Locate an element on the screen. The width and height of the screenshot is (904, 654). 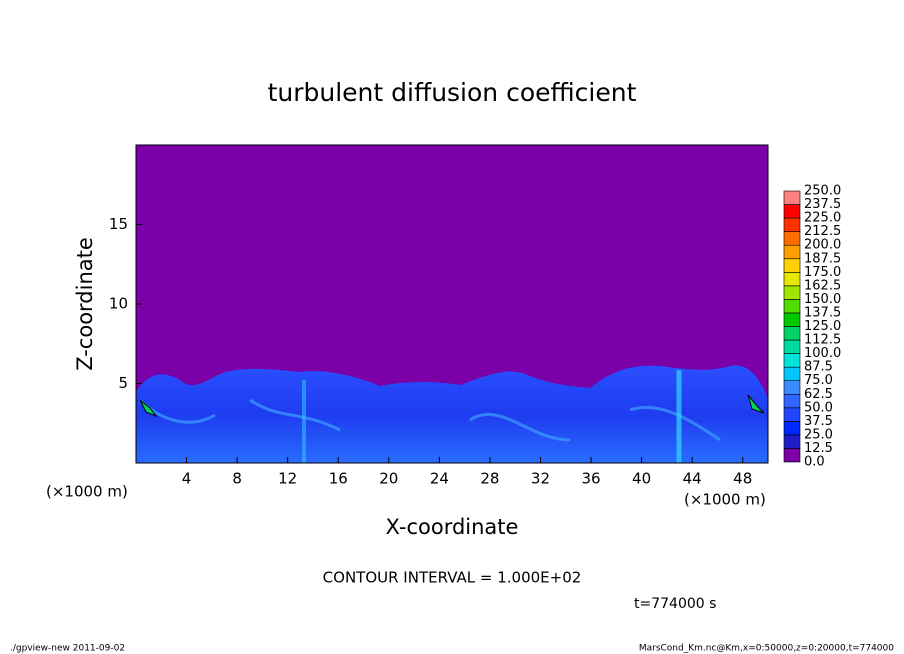
x-tick-label: 48 is located at coordinates (742, 479).